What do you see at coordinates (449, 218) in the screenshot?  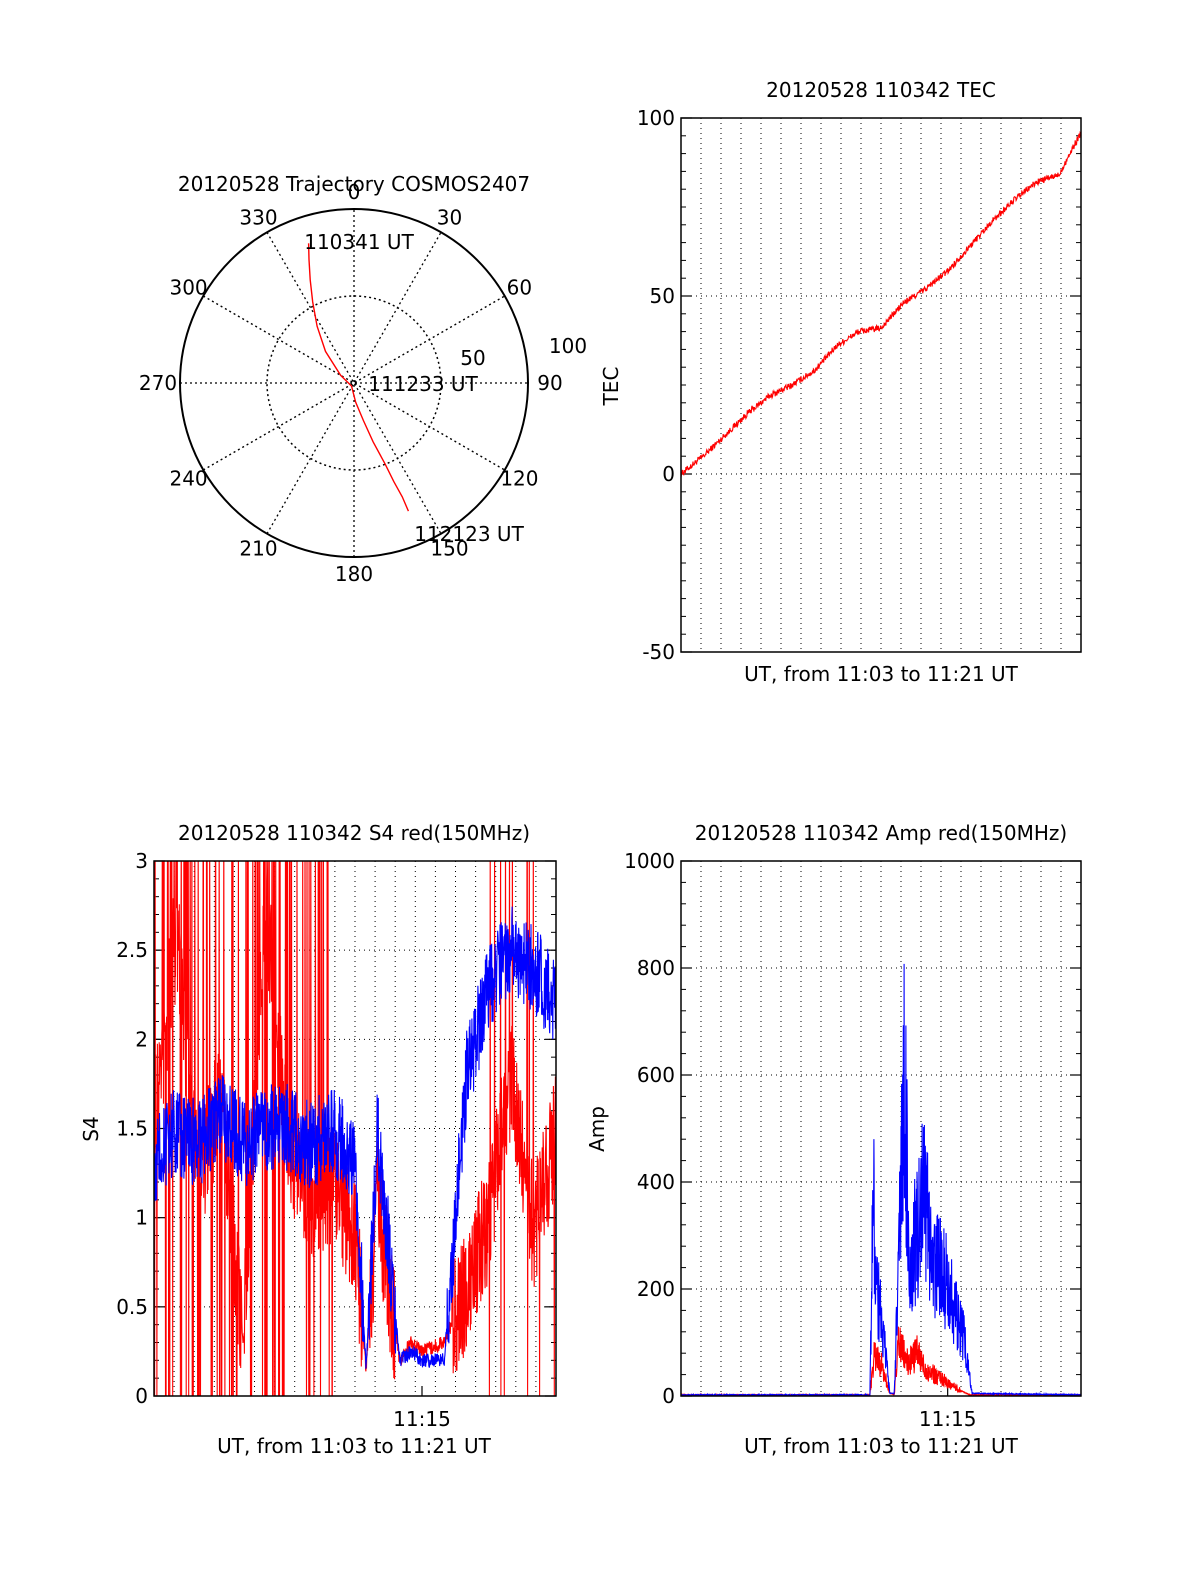 I see `polar-angle-label: 30` at bounding box center [449, 218].